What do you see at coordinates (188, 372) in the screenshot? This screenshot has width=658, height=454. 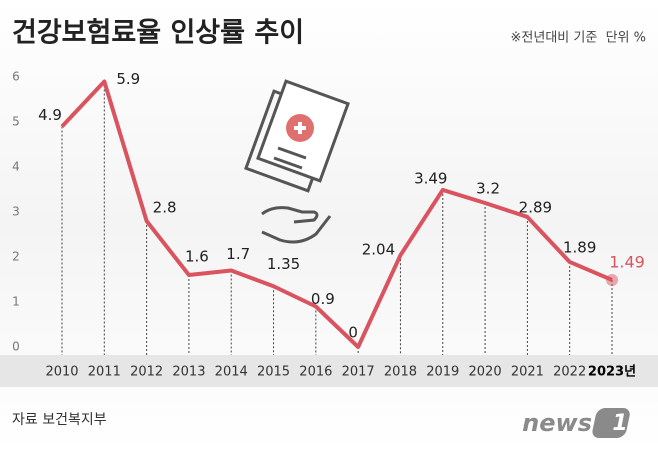 I see `x-tick-label: 2013` at bounding box center [188, 372].